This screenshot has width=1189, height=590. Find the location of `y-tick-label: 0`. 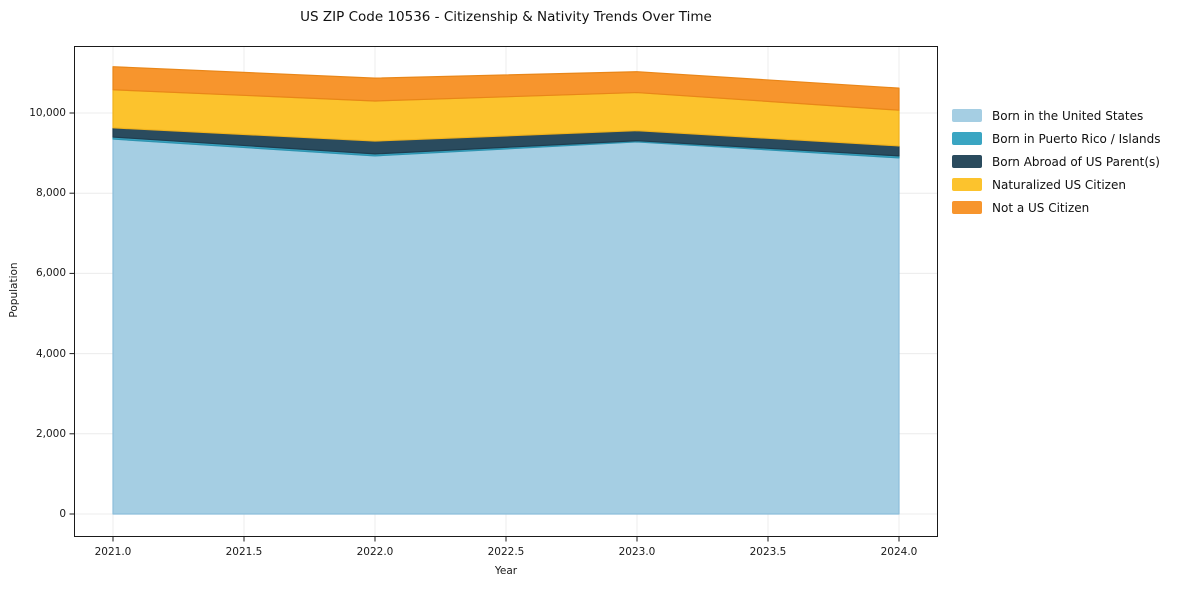

y-tick-label: 0 is located at coordinates (62, 514).